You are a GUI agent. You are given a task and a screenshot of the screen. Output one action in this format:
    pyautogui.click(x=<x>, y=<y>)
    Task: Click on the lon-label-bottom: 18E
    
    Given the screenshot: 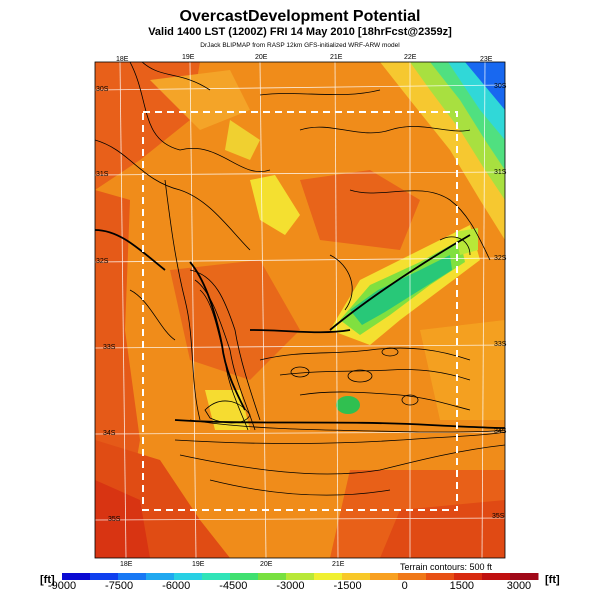 What is the action you would take?
    pyautogui.click(x=126, y=564)
    